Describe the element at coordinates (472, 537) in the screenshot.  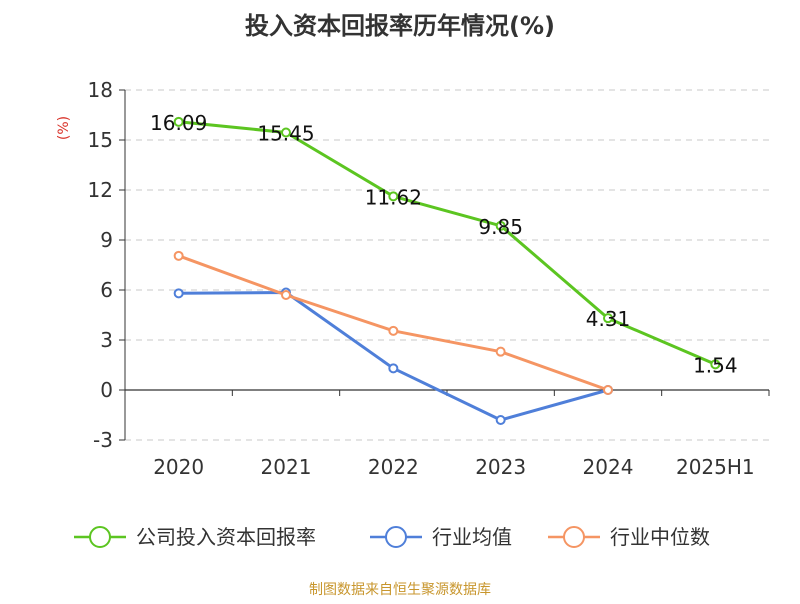
I see `legend-label: 行业均值` at that location.